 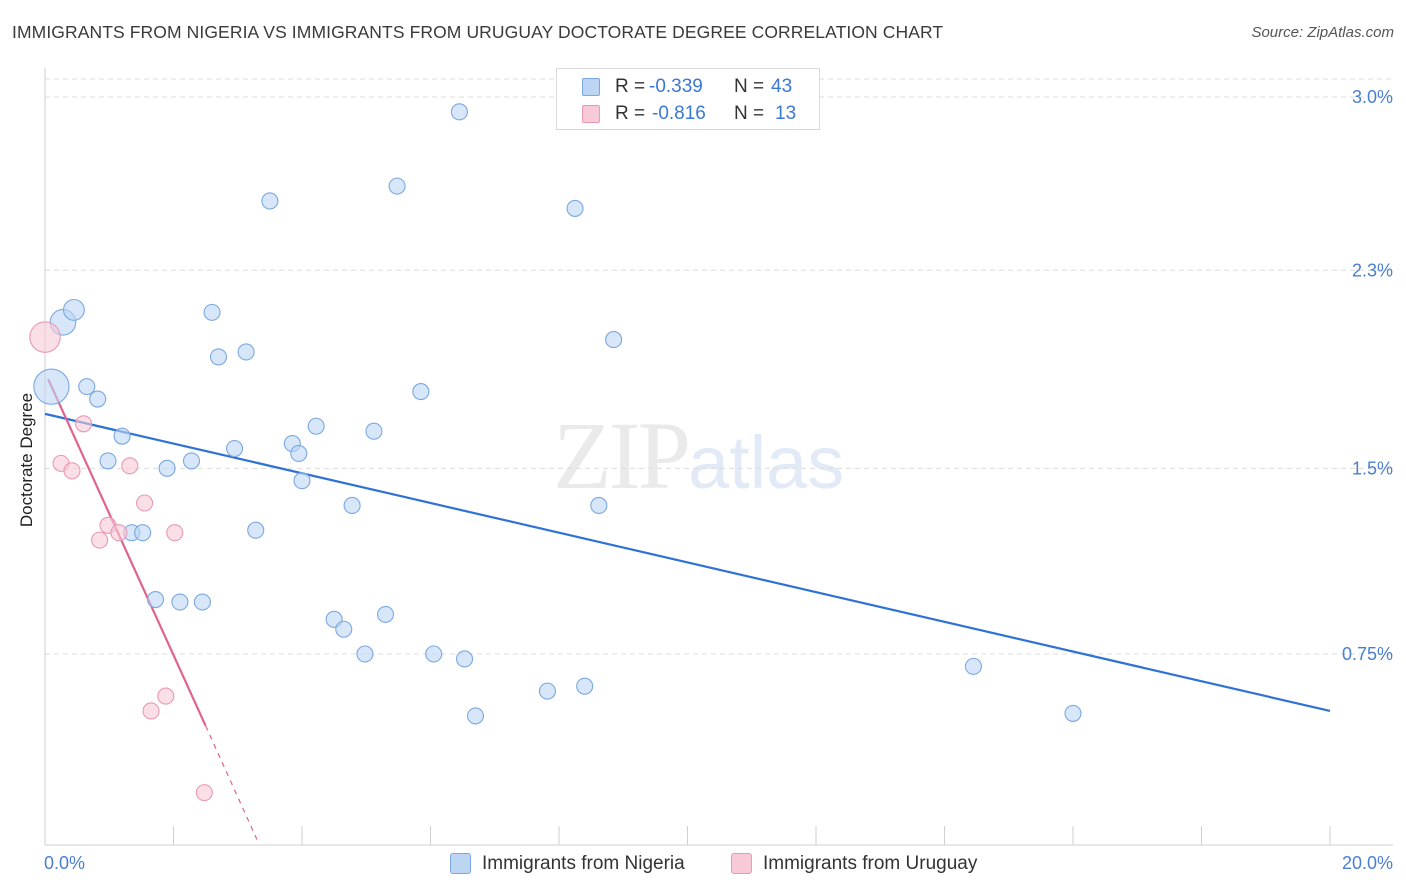 I want to click on n-value: 13, so click(x=786, y=113).